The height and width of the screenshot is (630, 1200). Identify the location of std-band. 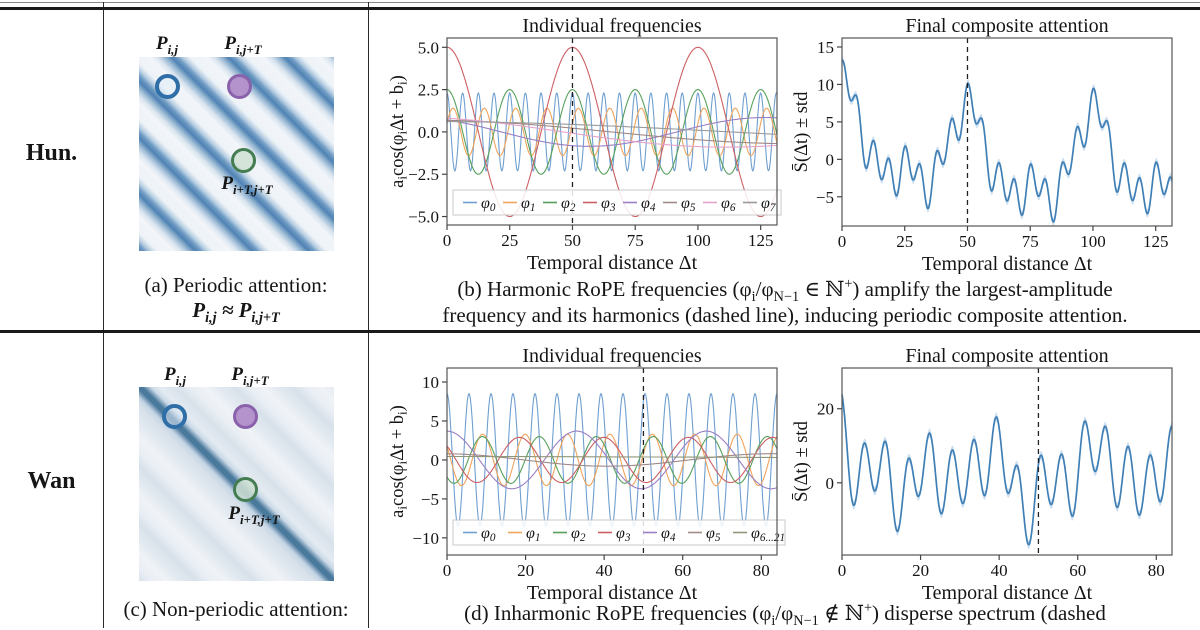
(1007, 470).